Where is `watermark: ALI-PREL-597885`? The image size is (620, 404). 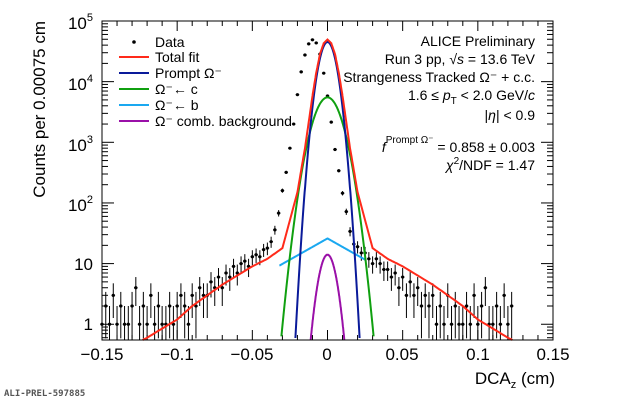
watermark: ALI-PREL-597885 is located at coordinates (45, 394).